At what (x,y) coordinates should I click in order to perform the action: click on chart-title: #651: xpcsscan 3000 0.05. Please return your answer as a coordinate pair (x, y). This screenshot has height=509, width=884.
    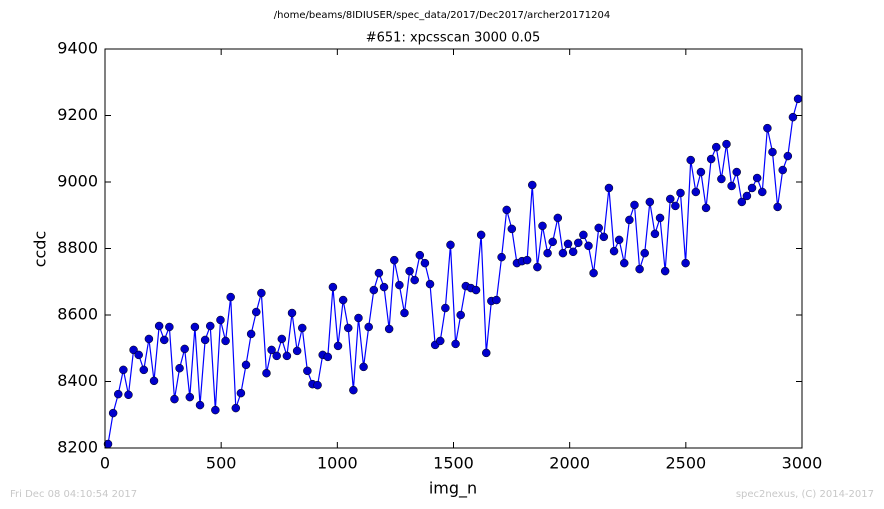
    Looking at the image, I should click on (453, 38).